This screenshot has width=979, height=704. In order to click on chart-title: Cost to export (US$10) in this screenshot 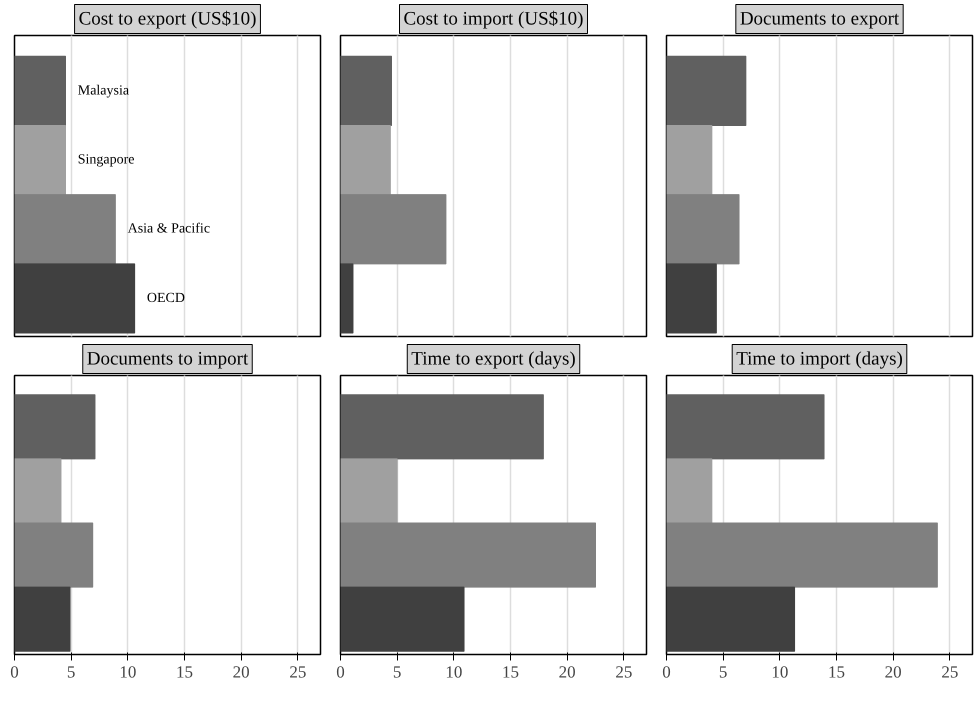, I will do `click(167, 19)`.